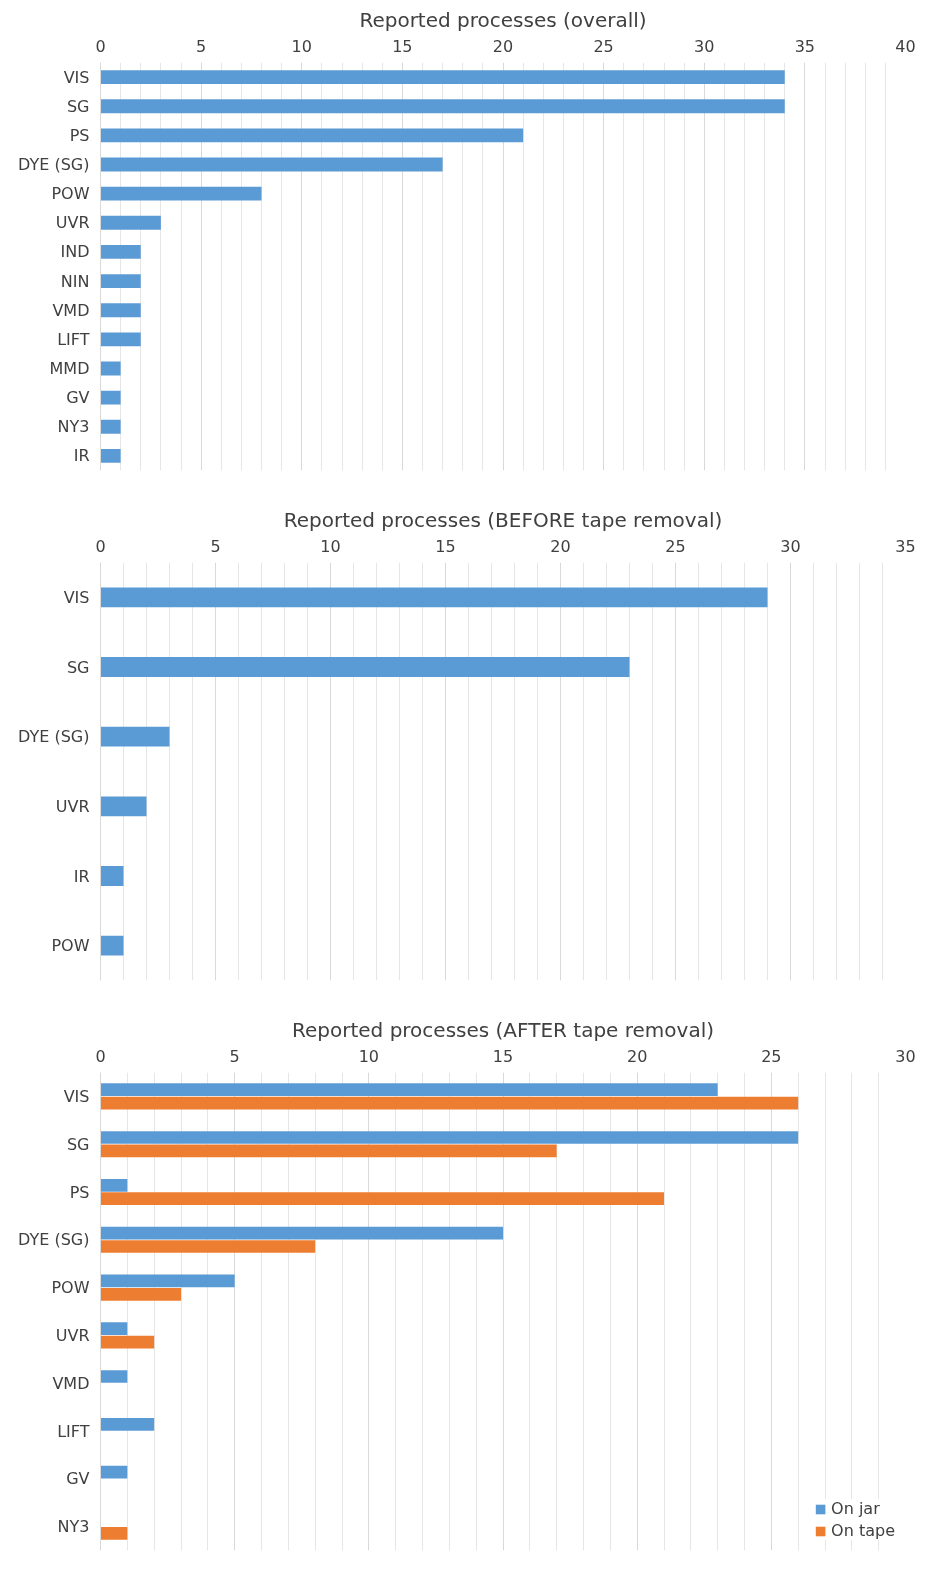 This screenshot has width=939, height=1575. Describe the element at coordinates (863, 1530) in the screenshot. I see `legend-label: On tape` at that location.